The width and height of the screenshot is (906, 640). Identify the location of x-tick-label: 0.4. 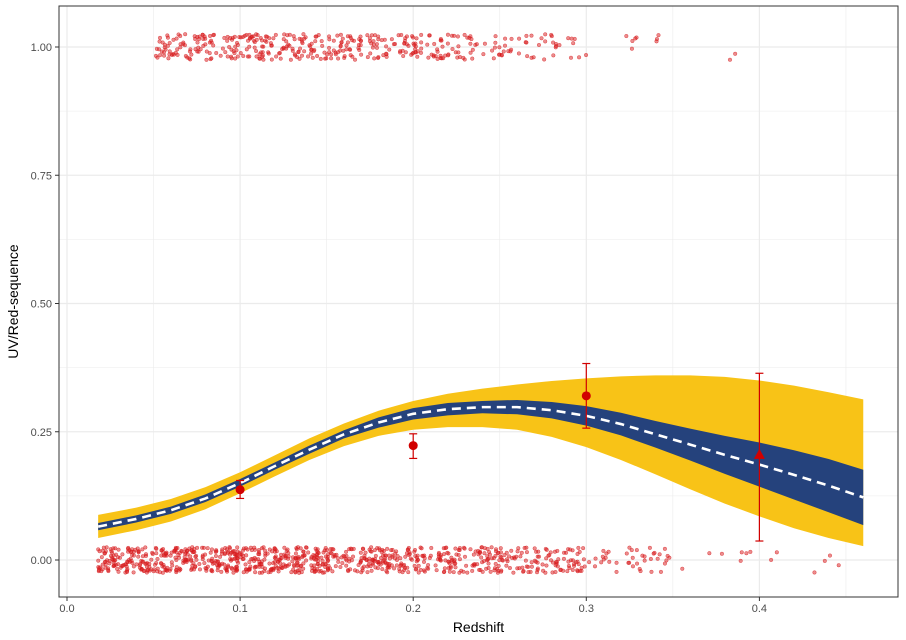
(759, 609).